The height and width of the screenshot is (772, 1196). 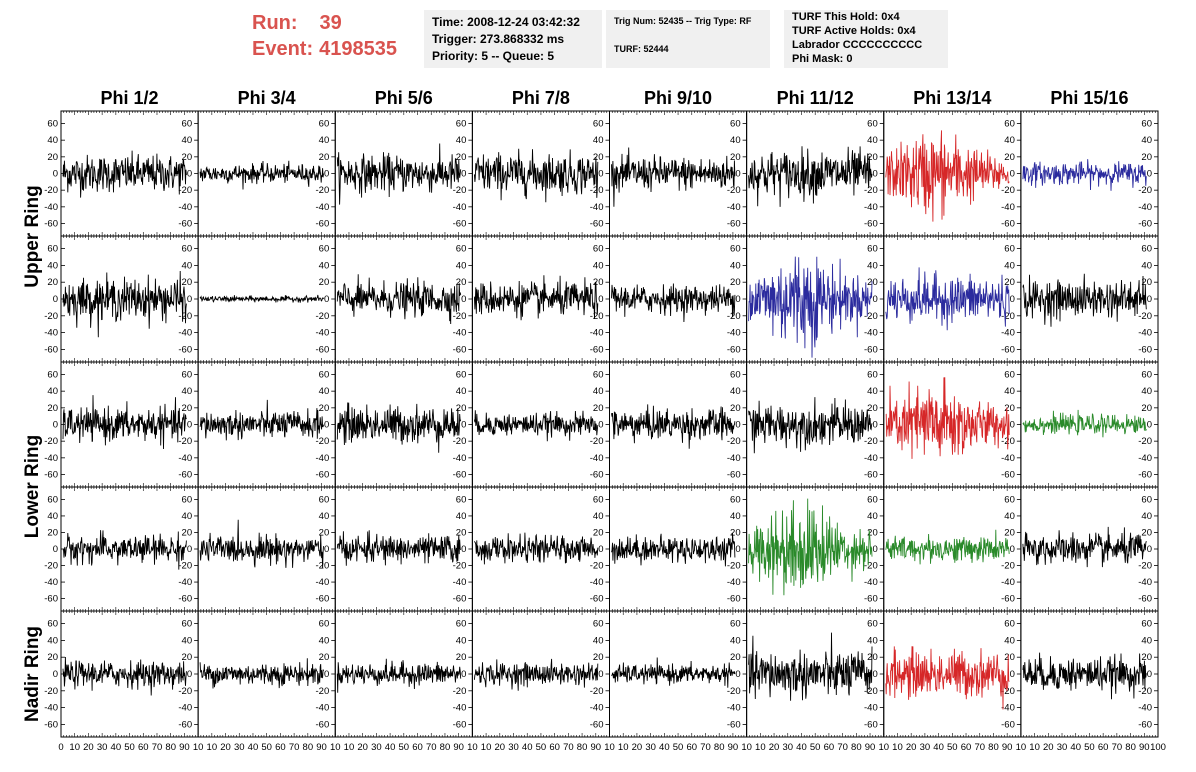 What do you see at coordinates (239, 747) in the screenshot?
I see `x-tick-label: 30` at bounding box center [239, 747].